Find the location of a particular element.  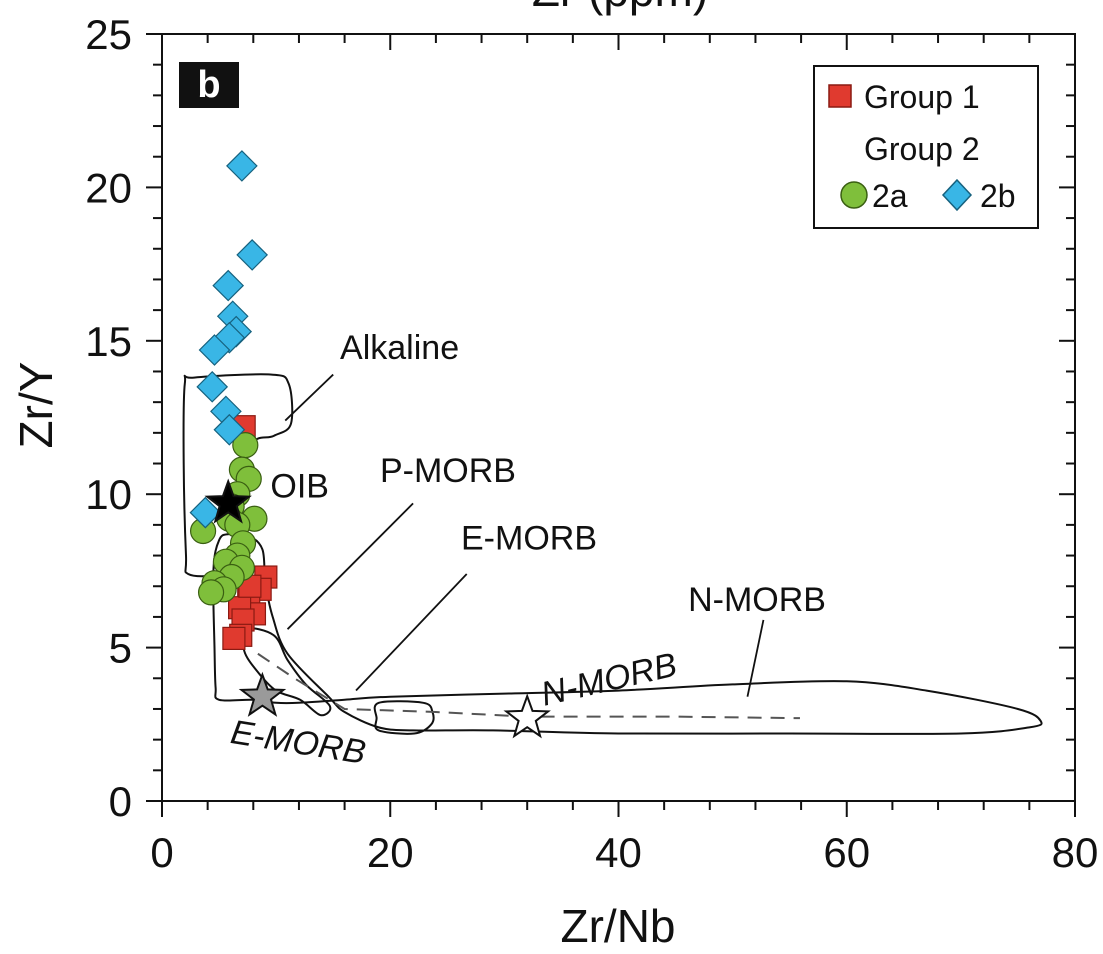

label-e-morb: E-MORB is located at coordinates (529, 538).